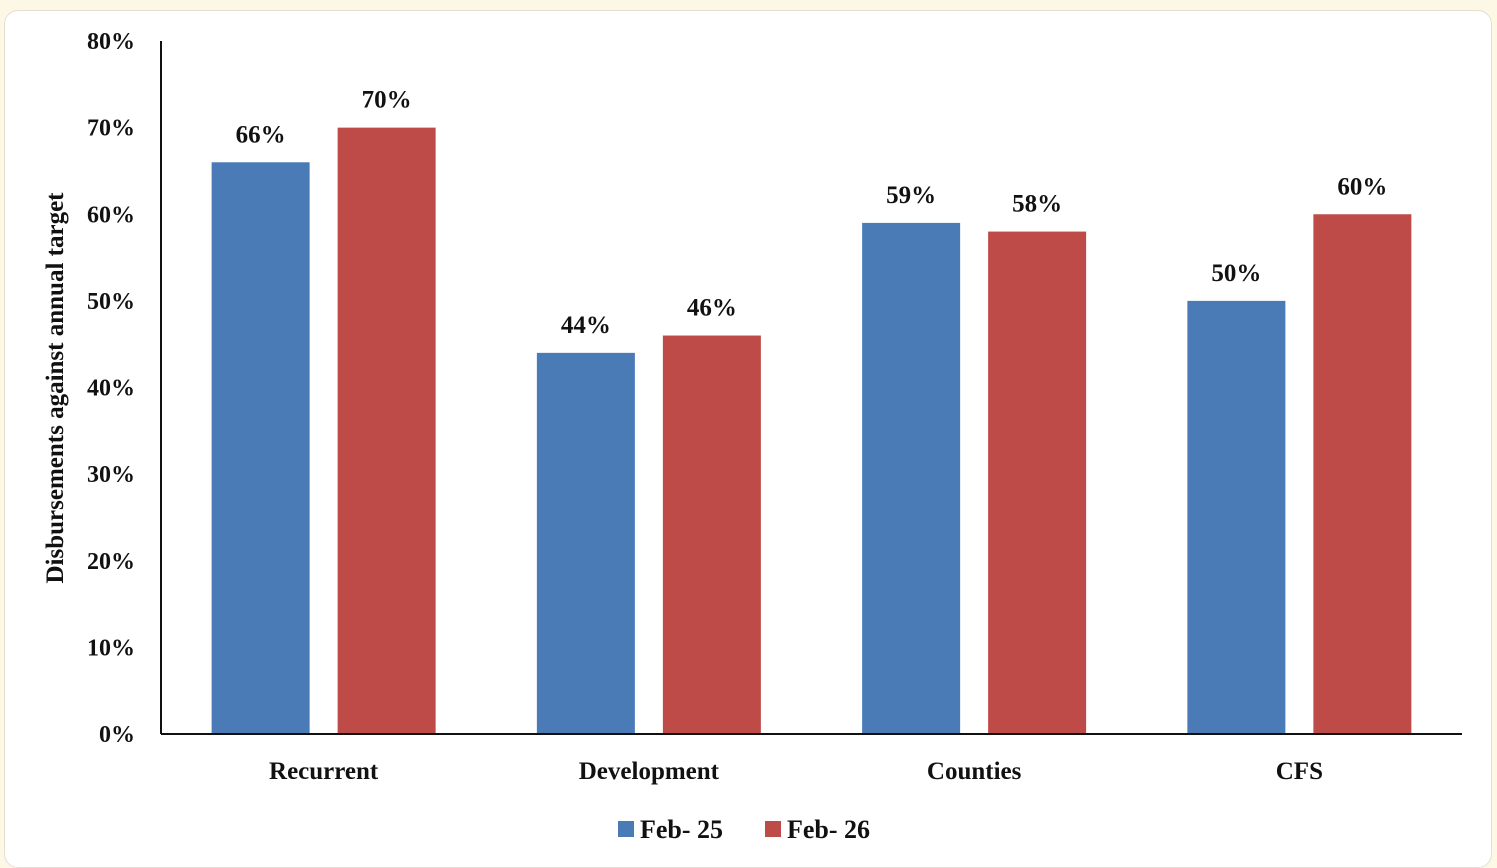 The height and width of the screenshot is (868, 1497). I want to click on legend: Feb- 25 Feb- 26, so click(744, 829).